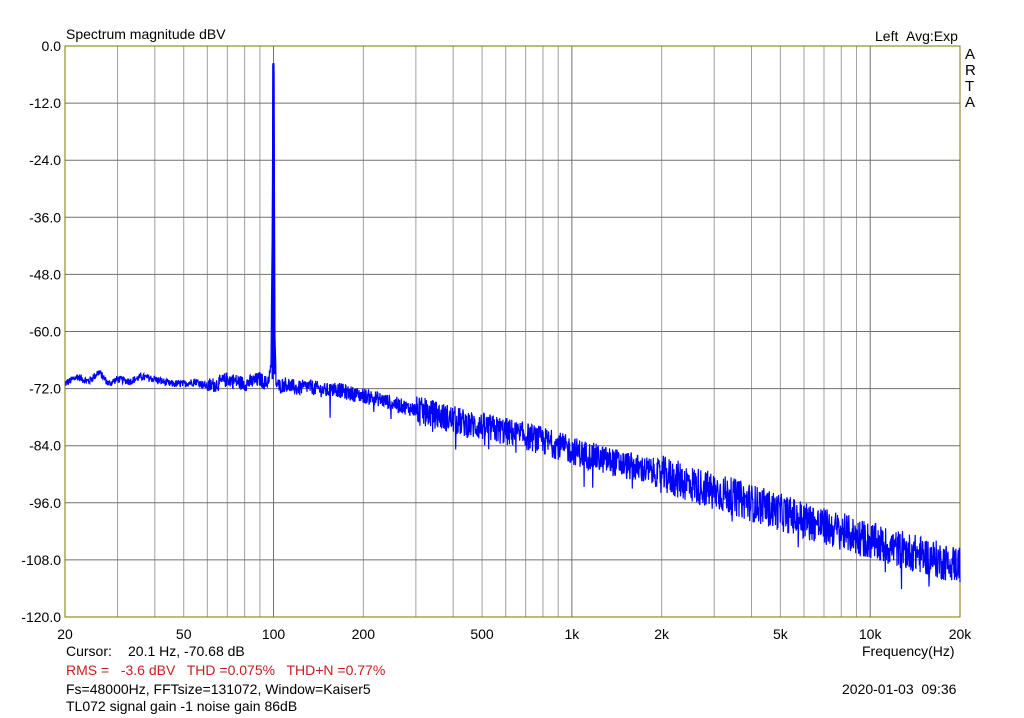 The image size is (1024, 718). I want to click on brand-letter: R, so click(970, 70).